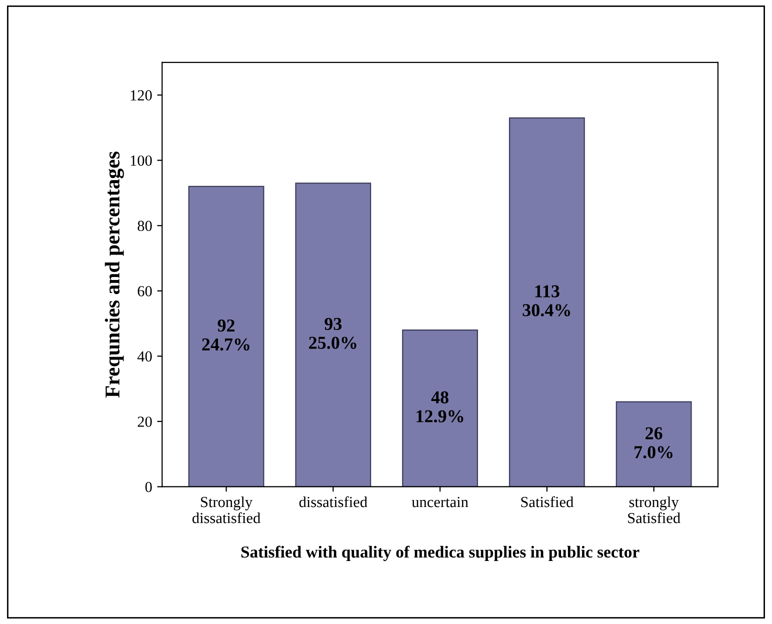 This screenshot has height=624, width=772. I want to click on x-tick-label: dissatisfied, so click(333, 502).